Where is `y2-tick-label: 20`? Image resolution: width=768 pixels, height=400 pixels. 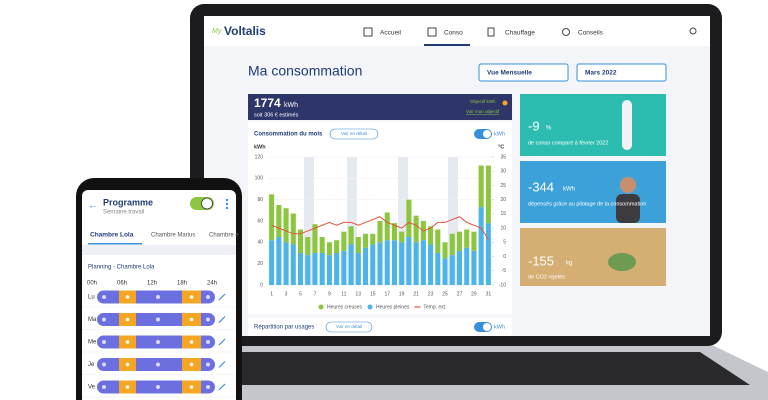 y2-tick-label: 20 is located at coordinates (503, 200).